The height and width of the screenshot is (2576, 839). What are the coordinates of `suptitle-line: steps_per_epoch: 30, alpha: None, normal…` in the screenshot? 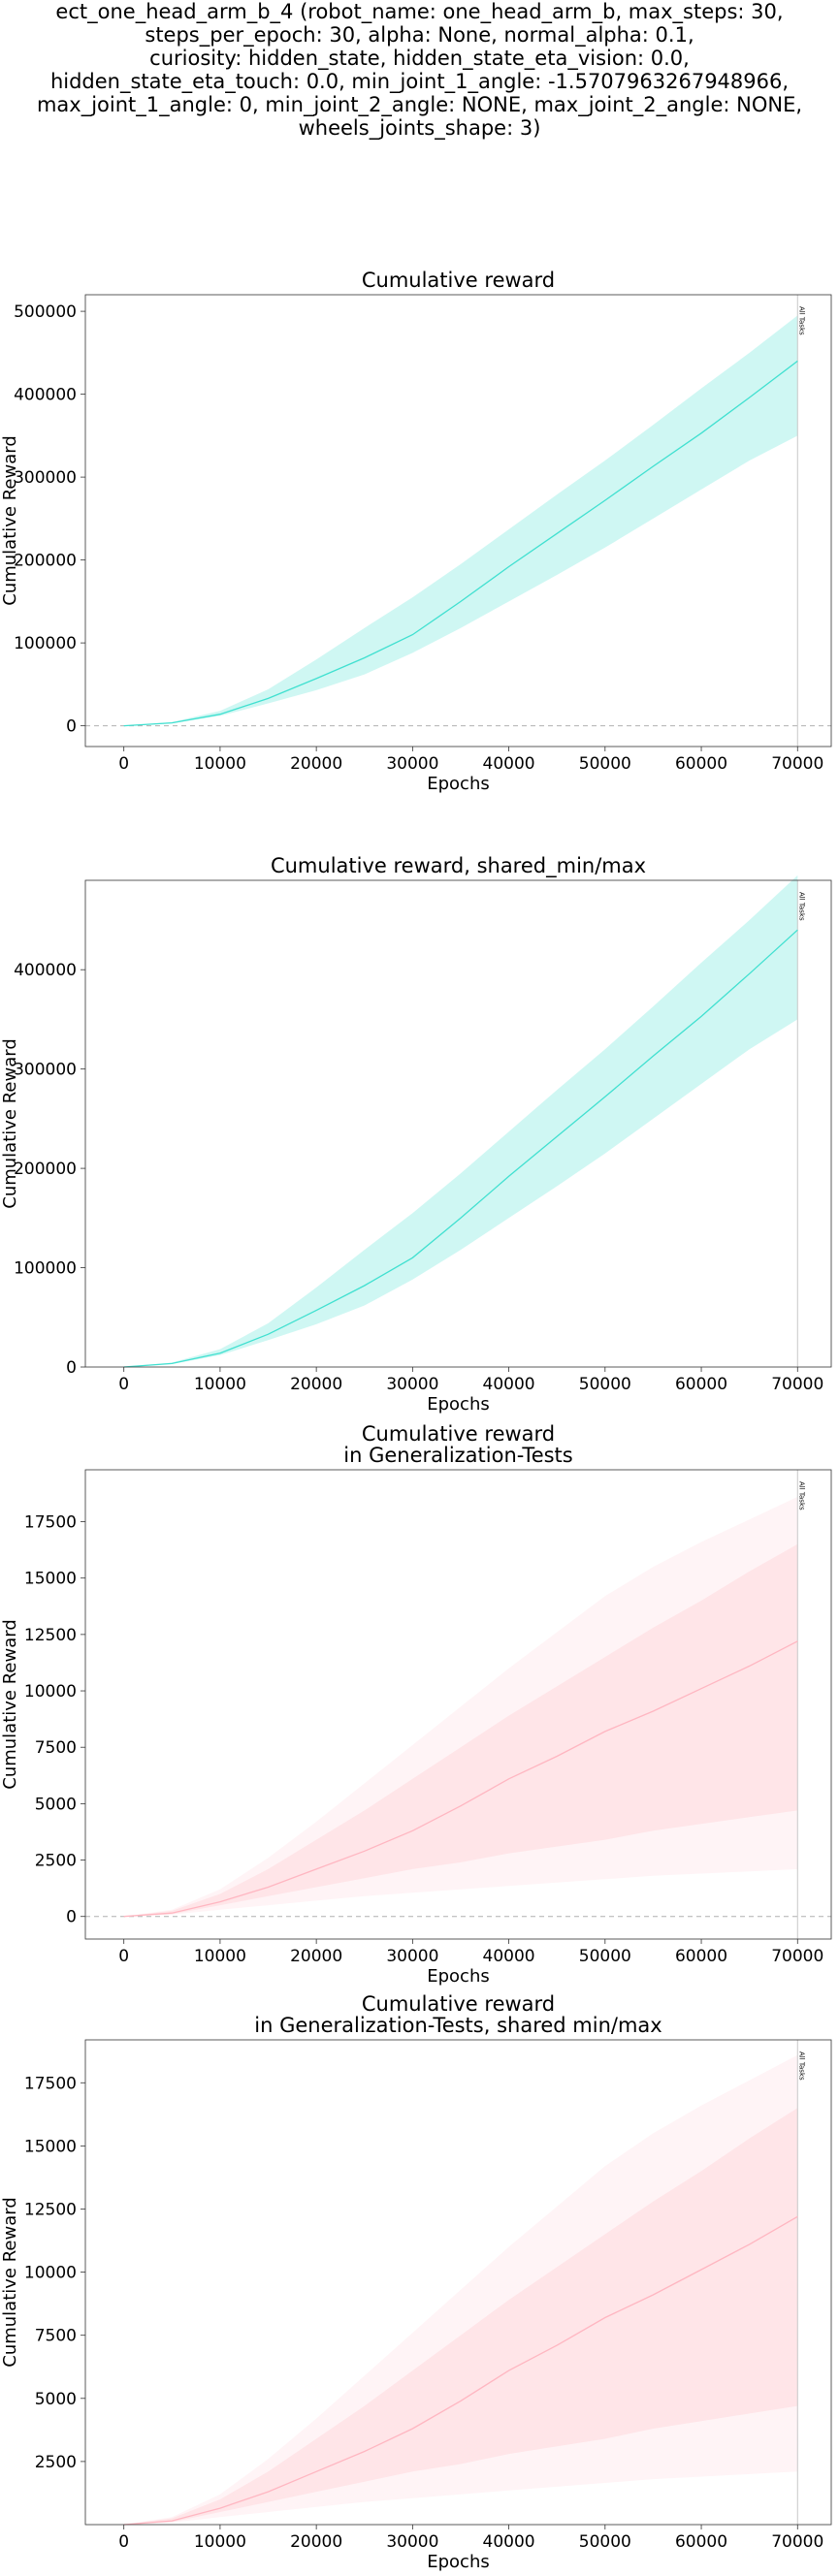 It's located at (419, 35).